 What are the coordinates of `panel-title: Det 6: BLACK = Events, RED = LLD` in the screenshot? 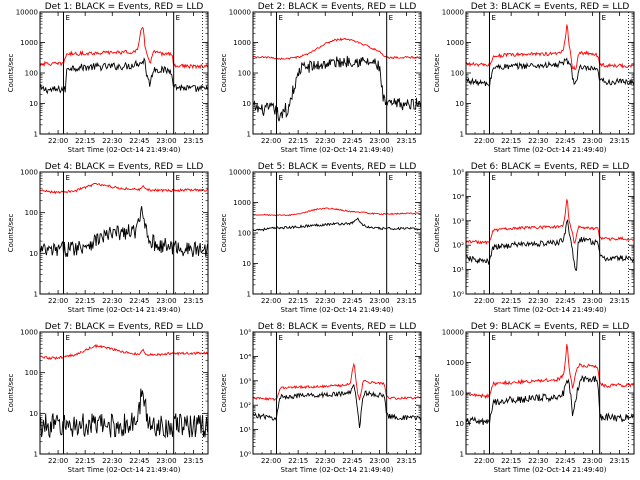 It's located at (550, 167).